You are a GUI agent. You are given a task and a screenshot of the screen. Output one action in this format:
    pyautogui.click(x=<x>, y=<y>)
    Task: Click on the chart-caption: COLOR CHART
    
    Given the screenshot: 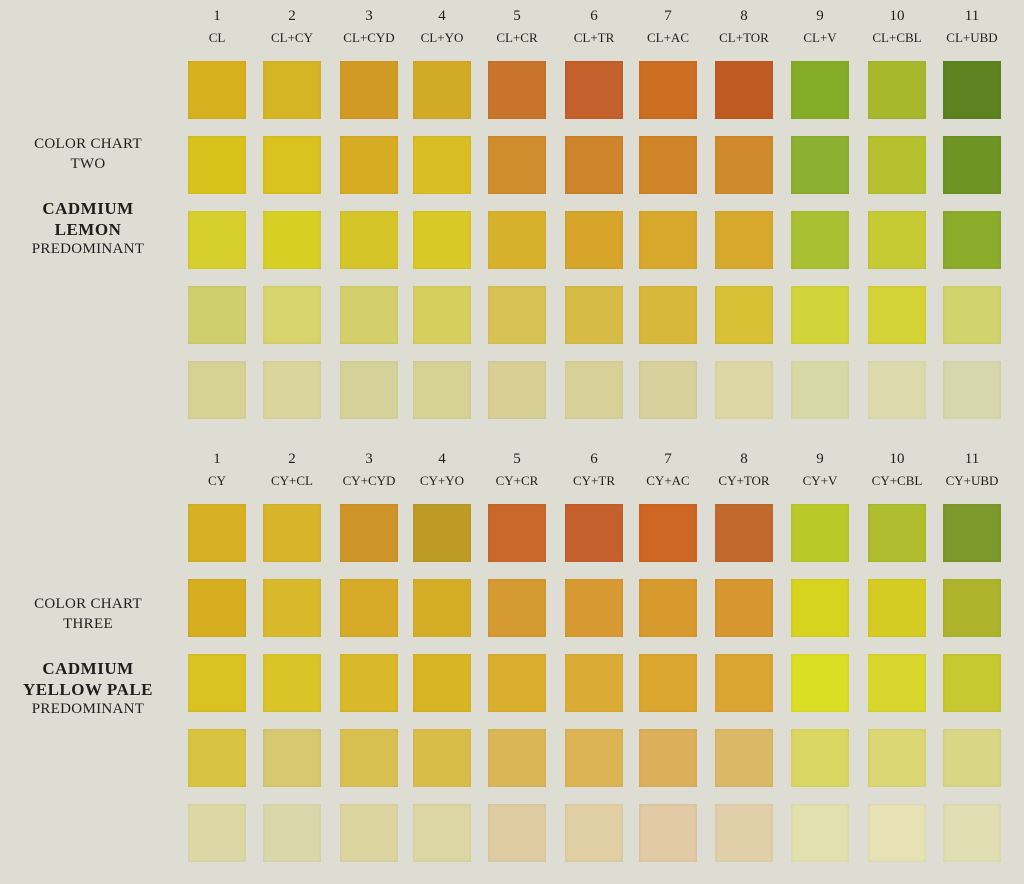 What is the action you would take?
    pyautogui.click(x=88, y=604)
    